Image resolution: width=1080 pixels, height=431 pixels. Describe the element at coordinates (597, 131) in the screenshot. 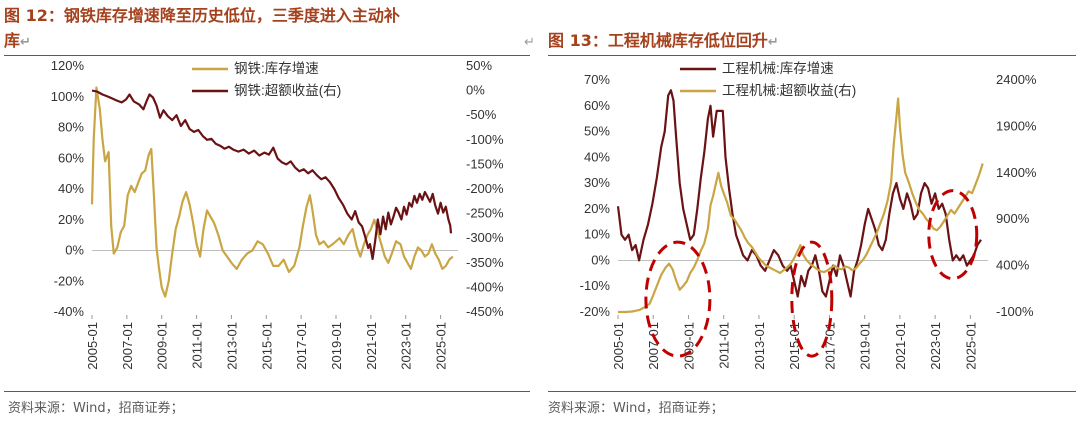

I see `y-tick-left: 50%` at that location.